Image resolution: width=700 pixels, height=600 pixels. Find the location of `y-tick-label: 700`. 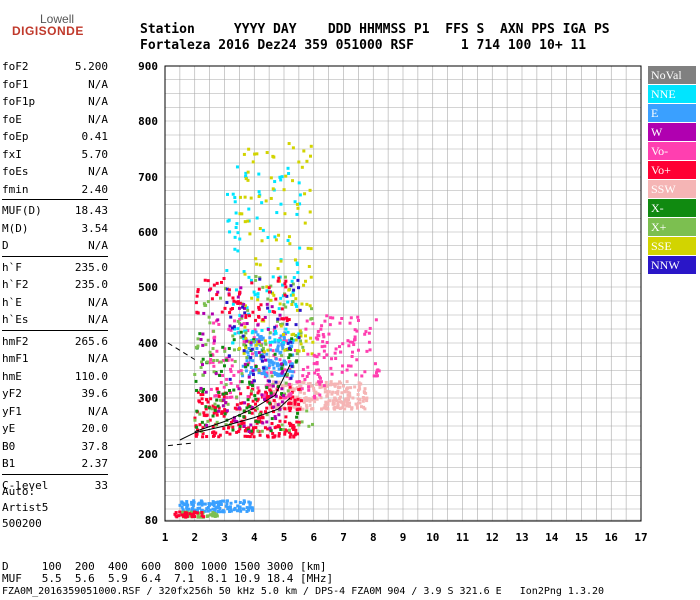

y-tick-label: 700 is located at coordinates (148, 177).